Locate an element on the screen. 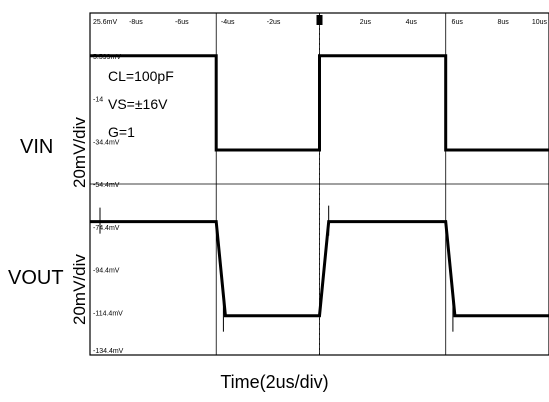  x-tick-label: -8us is located at coordinates (136, 22).